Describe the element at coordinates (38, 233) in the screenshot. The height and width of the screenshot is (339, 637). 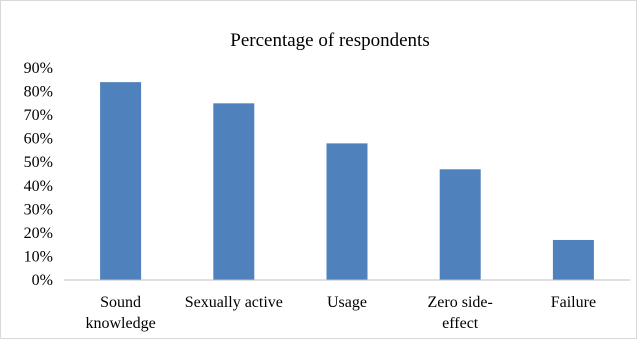
I see `y-tick-label: 20%` at that location.